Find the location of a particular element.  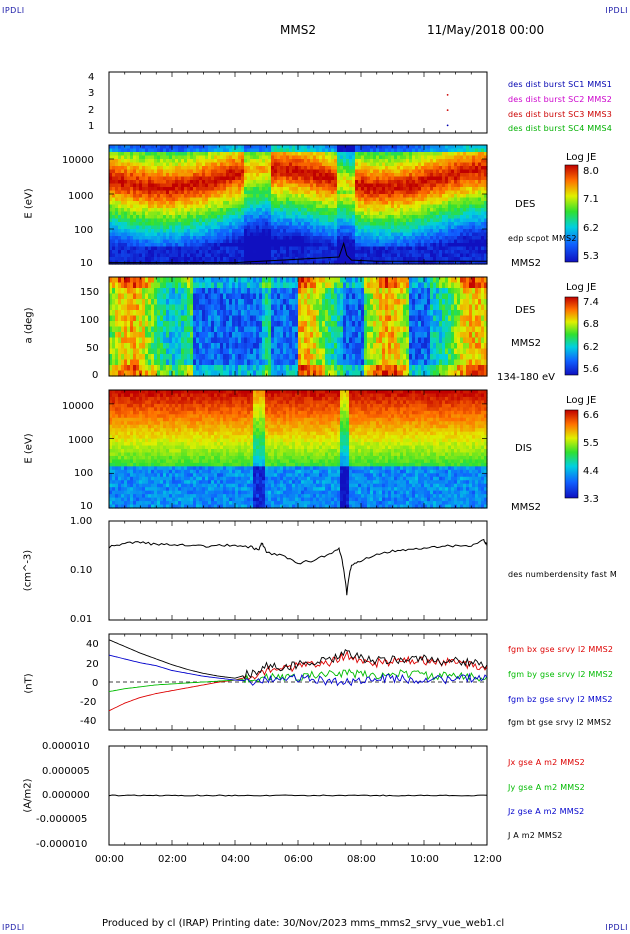

p6-ytick-m40: -40 is located at coordinates (88, 721).